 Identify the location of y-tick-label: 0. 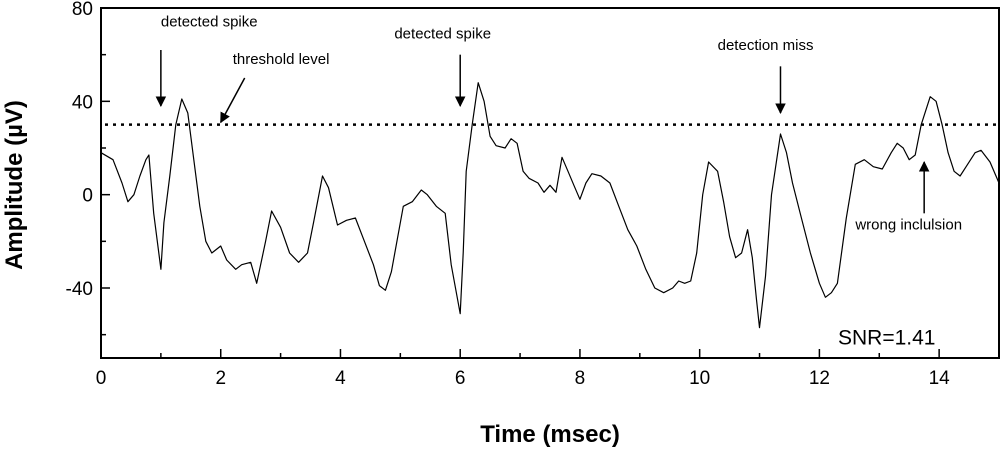
(87, 196).